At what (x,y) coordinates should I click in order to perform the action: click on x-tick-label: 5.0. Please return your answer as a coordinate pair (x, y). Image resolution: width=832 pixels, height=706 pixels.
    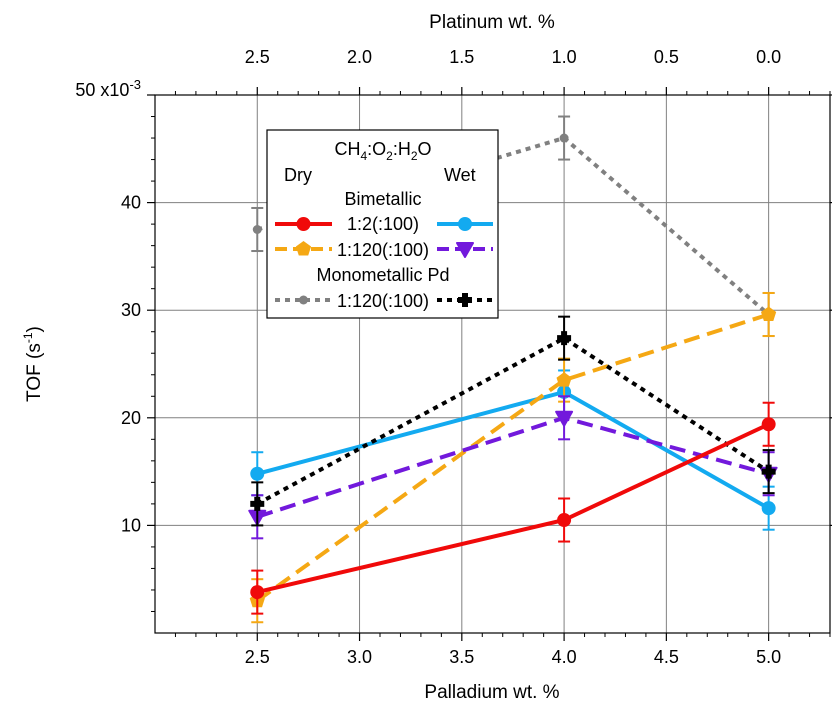
    Looking at the image, I should click on (768, 657).